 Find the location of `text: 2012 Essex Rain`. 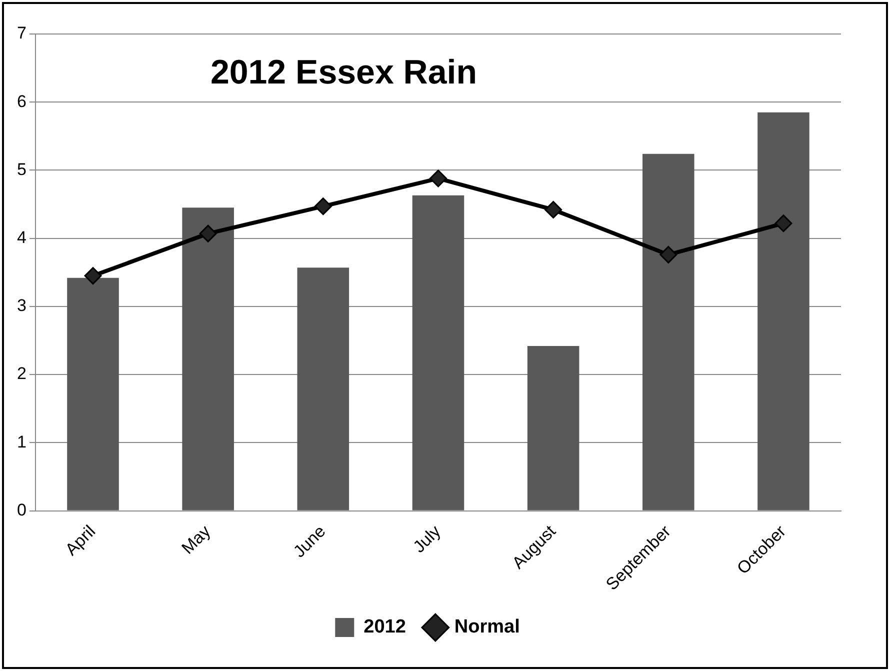

text: 2012 Essex Rain is located at coordinates (343, 72).